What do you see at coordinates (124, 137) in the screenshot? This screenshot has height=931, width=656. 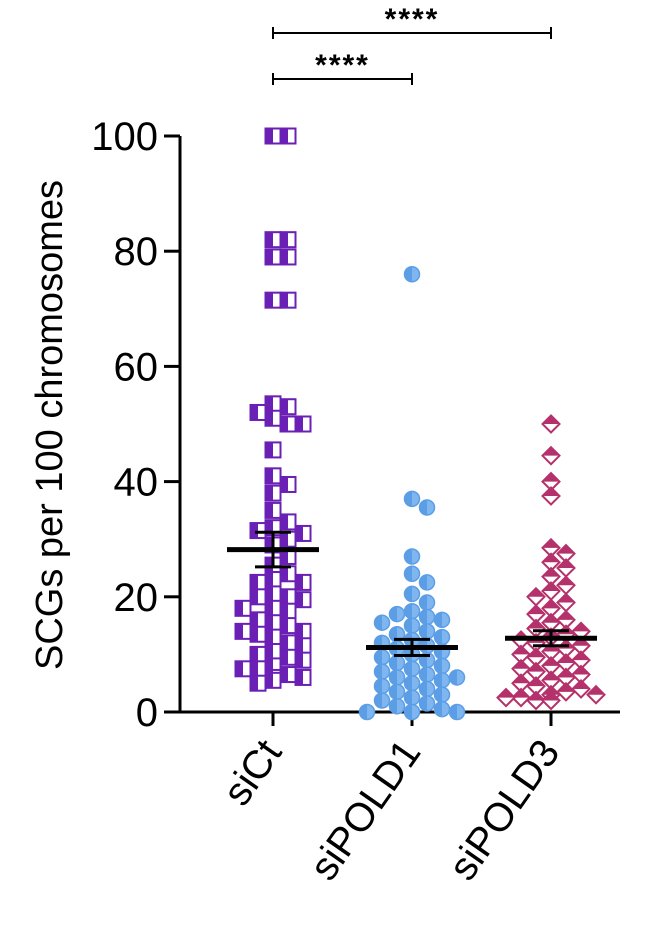 I see `y-tick-label: 100` at bounding box center [124, 137].